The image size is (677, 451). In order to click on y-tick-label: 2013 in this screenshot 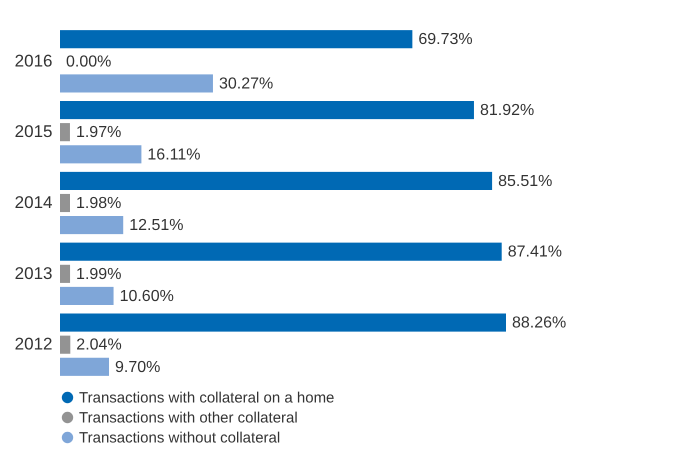, I will do `click(33, 273)`.